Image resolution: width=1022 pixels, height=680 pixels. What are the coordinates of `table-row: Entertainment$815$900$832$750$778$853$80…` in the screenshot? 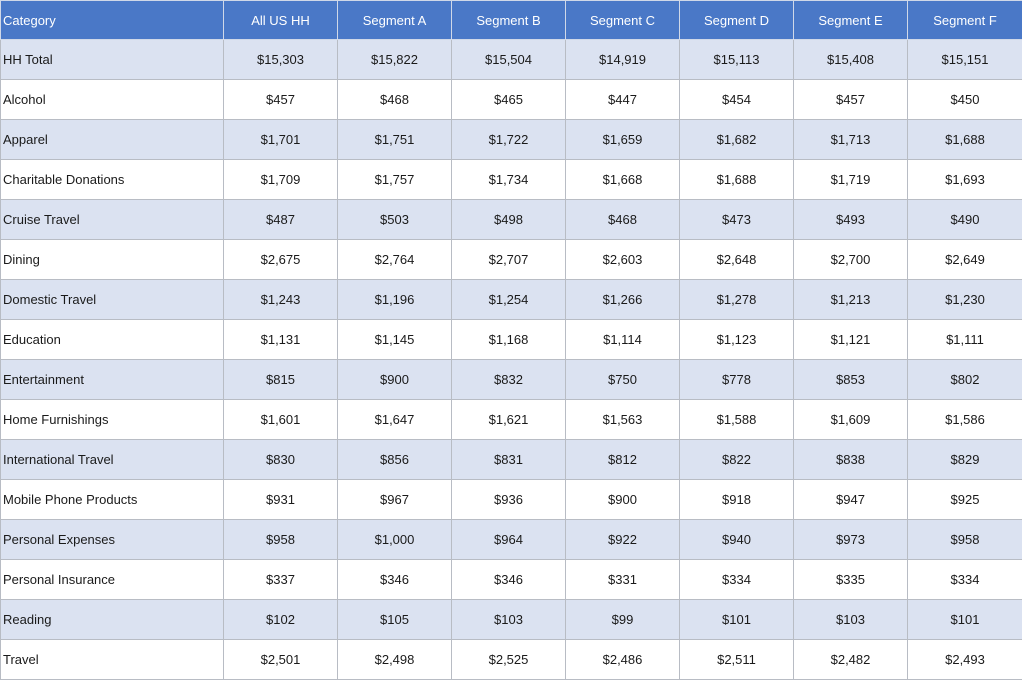 It's located at (511, 380).